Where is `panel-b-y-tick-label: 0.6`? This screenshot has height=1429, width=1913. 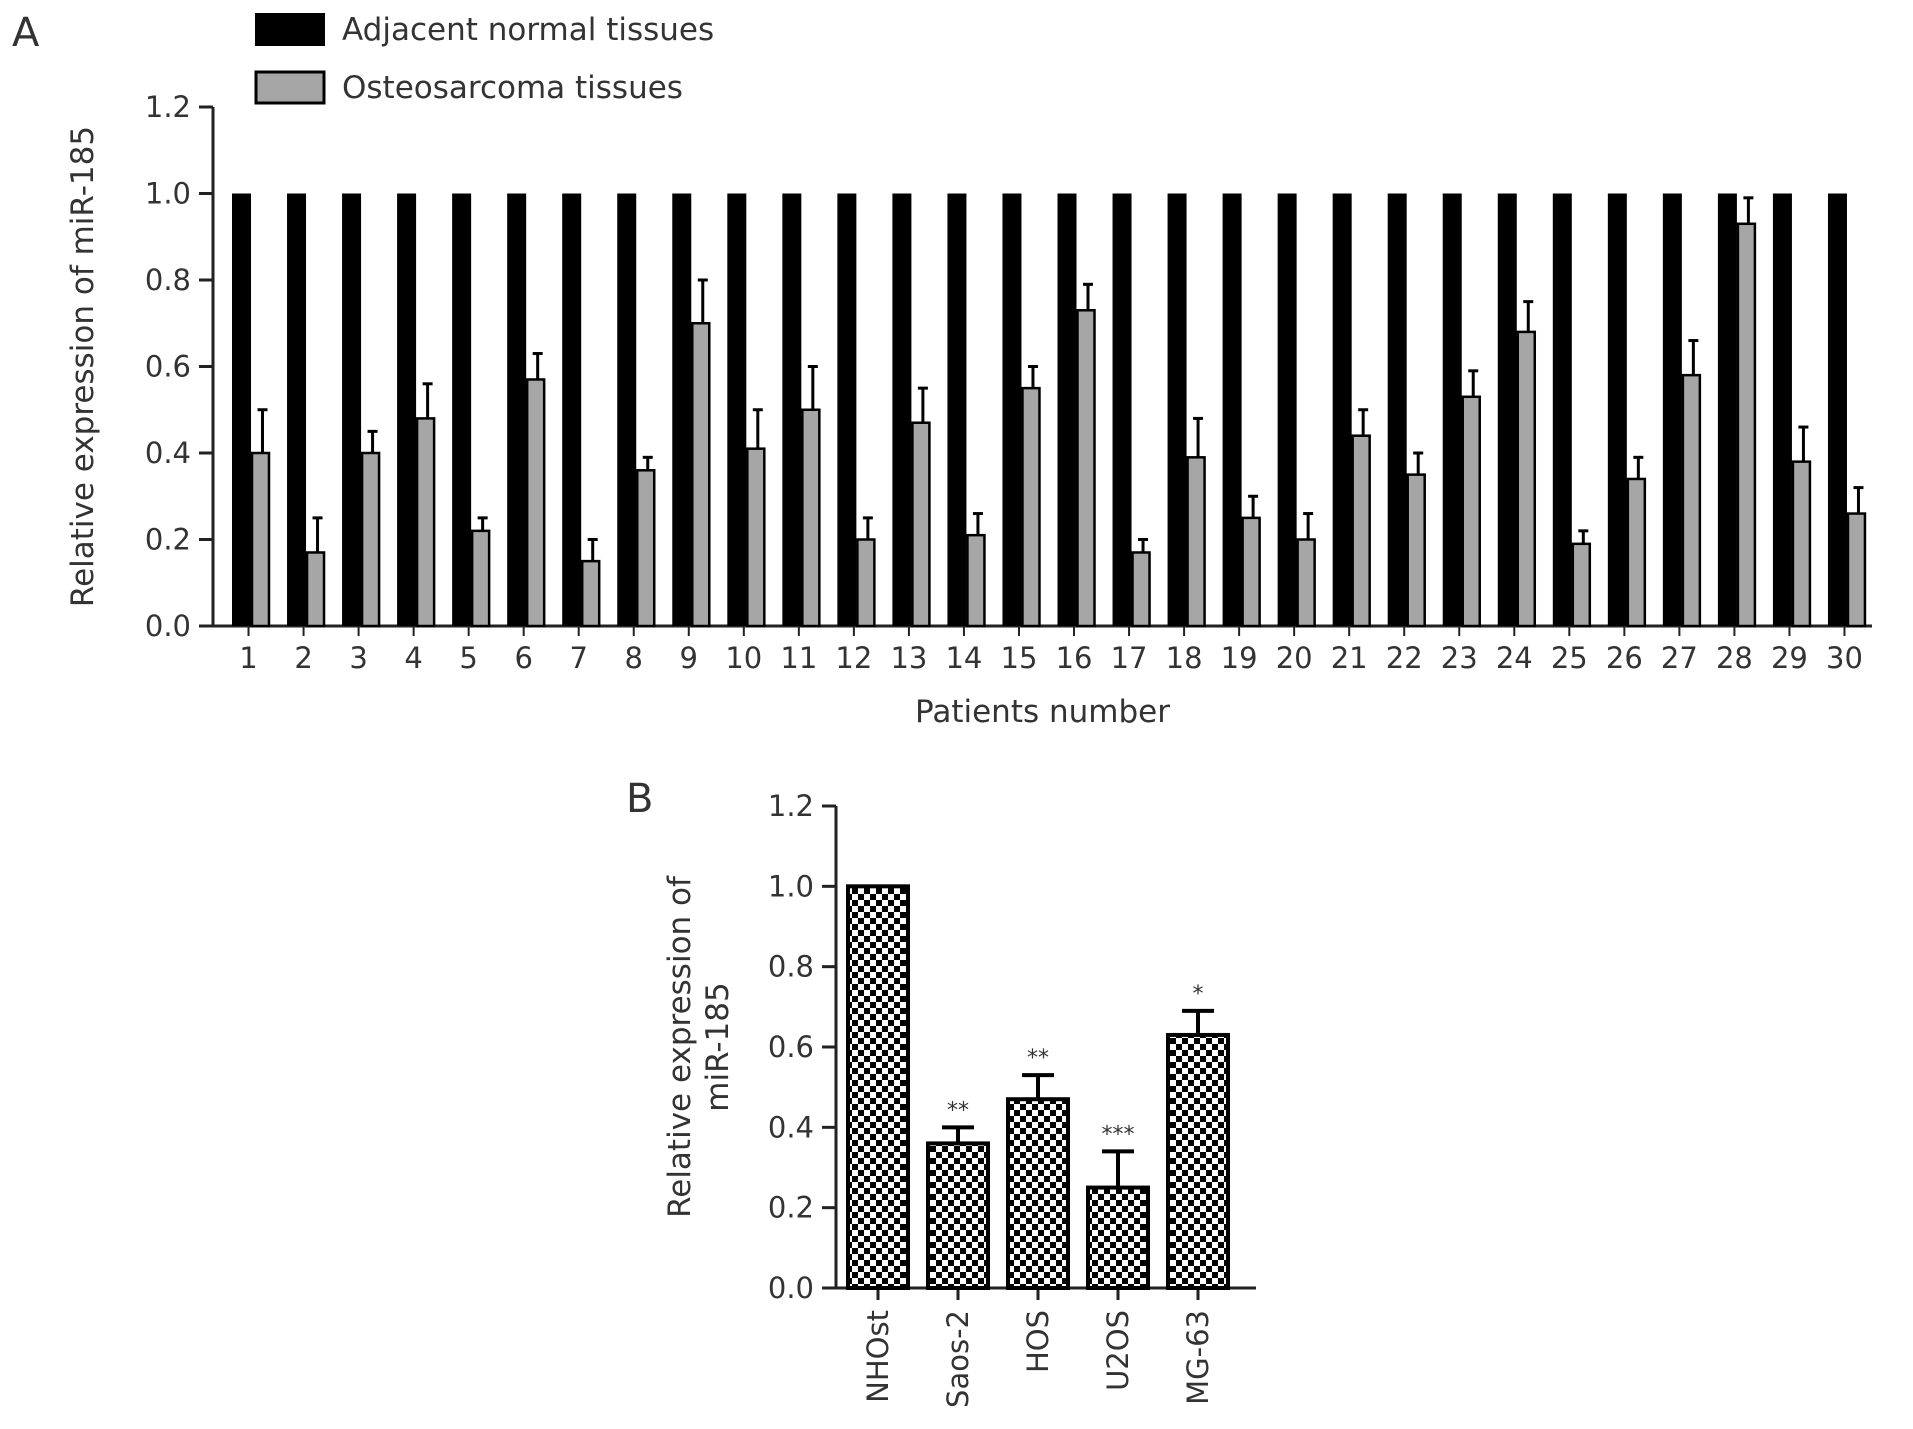
panel-b-y-tick-label: 0.6 is located at coordinates (791, 1047).